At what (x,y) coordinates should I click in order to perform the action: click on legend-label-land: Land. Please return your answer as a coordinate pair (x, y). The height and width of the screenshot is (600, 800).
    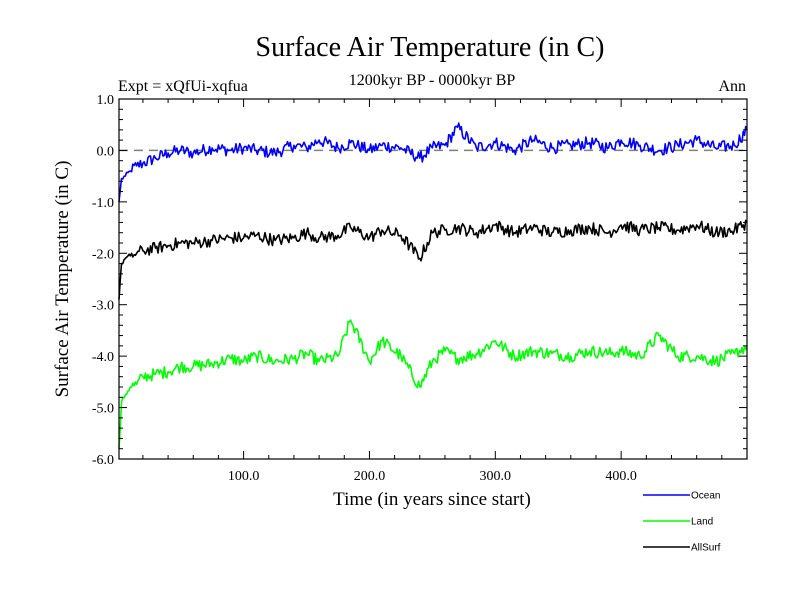
    Looking at the image, I should click on (702, 522).